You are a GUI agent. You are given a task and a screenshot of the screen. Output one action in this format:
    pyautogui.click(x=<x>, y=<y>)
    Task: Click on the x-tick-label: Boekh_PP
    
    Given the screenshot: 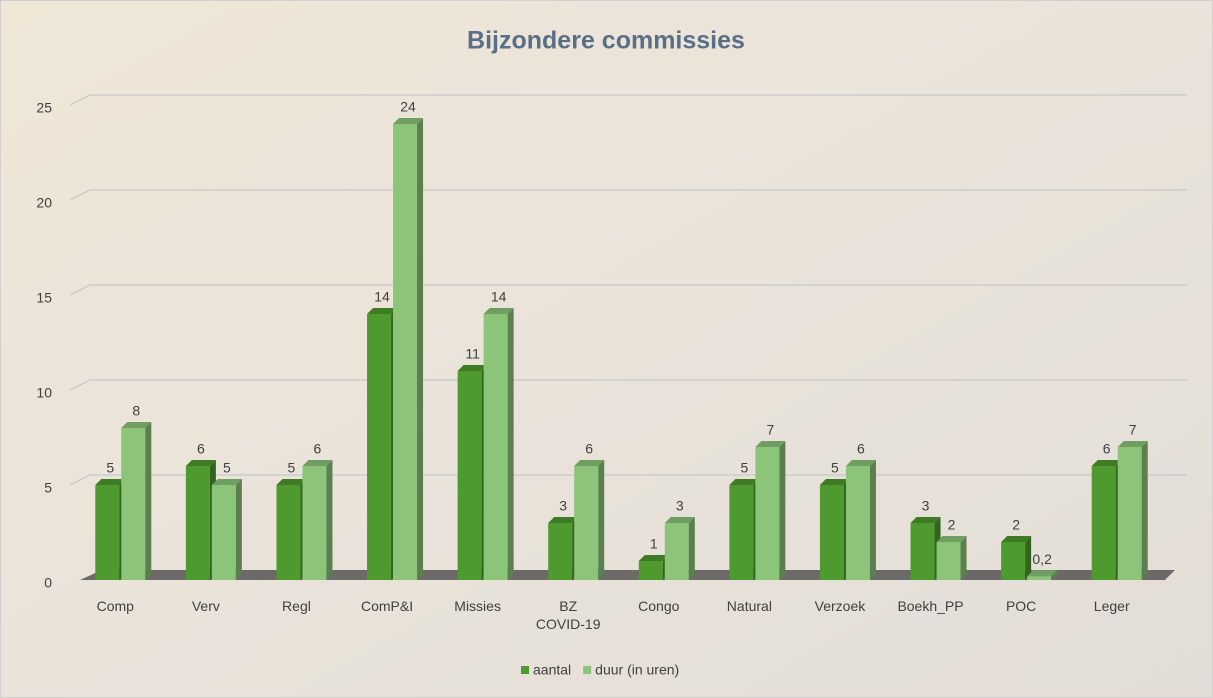 What is the action you would take?
    pyautogui.click(x=930, y=606)
    